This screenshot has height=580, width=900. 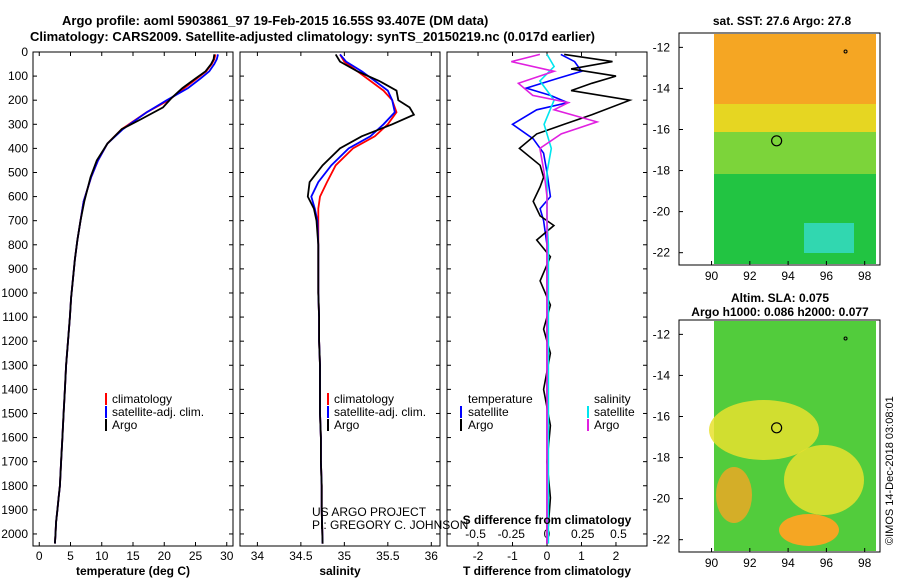 What do you see at coordinates (369, 512) in the screenshot?
I see `credit-line-1: US ARGO PROJECT` at bounding box center [369, 512].